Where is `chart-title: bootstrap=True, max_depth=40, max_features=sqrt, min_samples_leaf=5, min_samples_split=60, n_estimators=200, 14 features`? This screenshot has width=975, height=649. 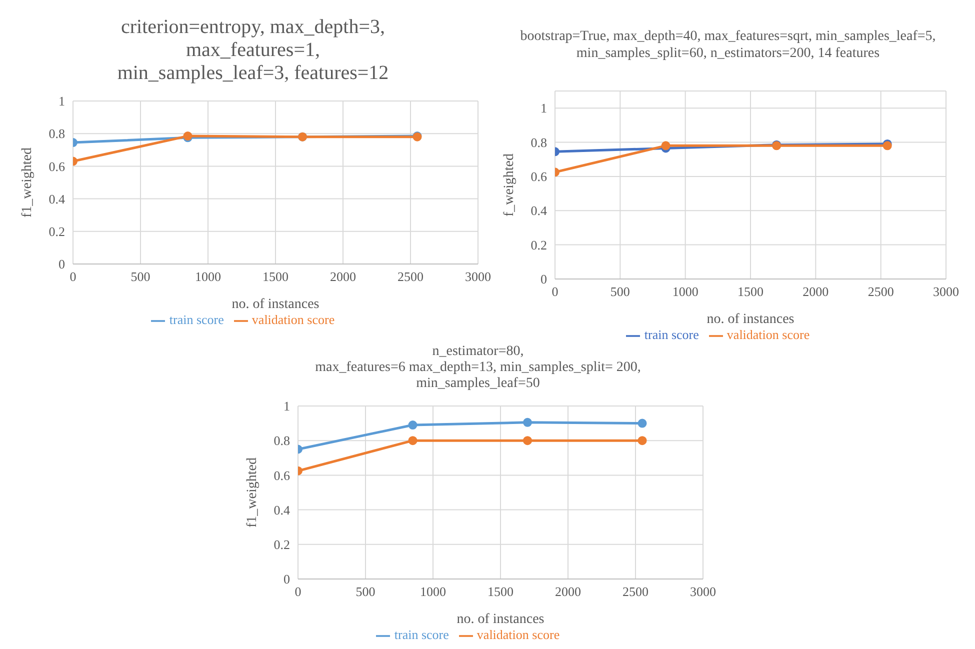
chart-title: bootstrap=True, max_depth=40, max_features=sqrt, min_samples_leaf=5, min_samples_split=60, n_estimators=200, 14 features is located at coordinates (728, 45).